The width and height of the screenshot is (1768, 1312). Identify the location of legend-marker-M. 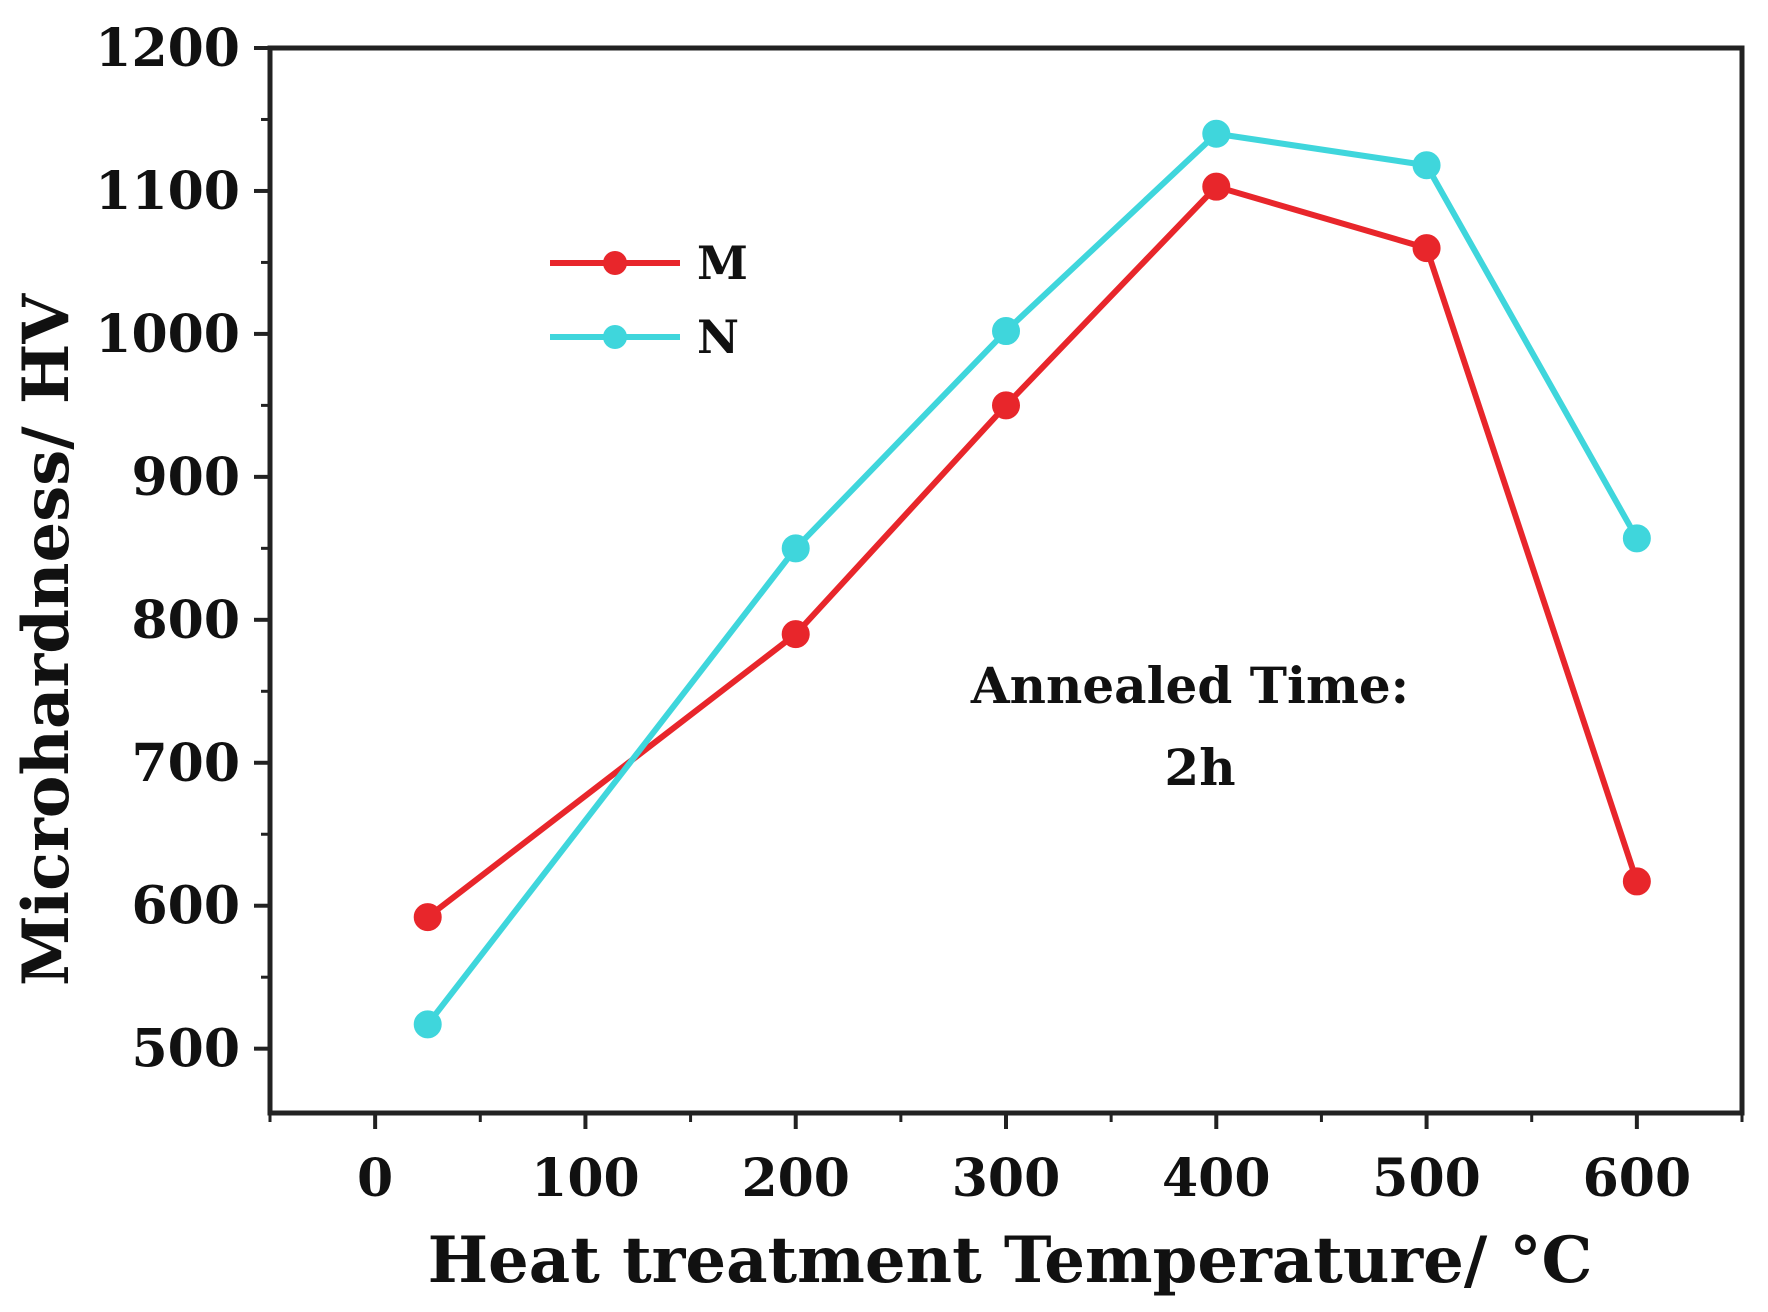
(615, 263).